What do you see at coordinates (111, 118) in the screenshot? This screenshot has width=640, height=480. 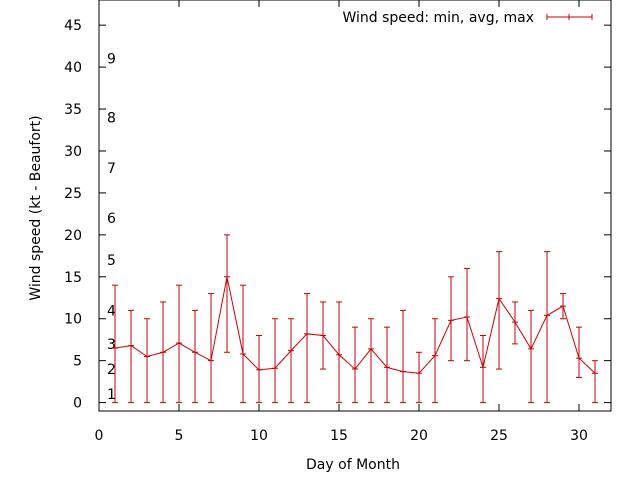 I see `beaufort-label: 8` at bounding box center [111, 118].